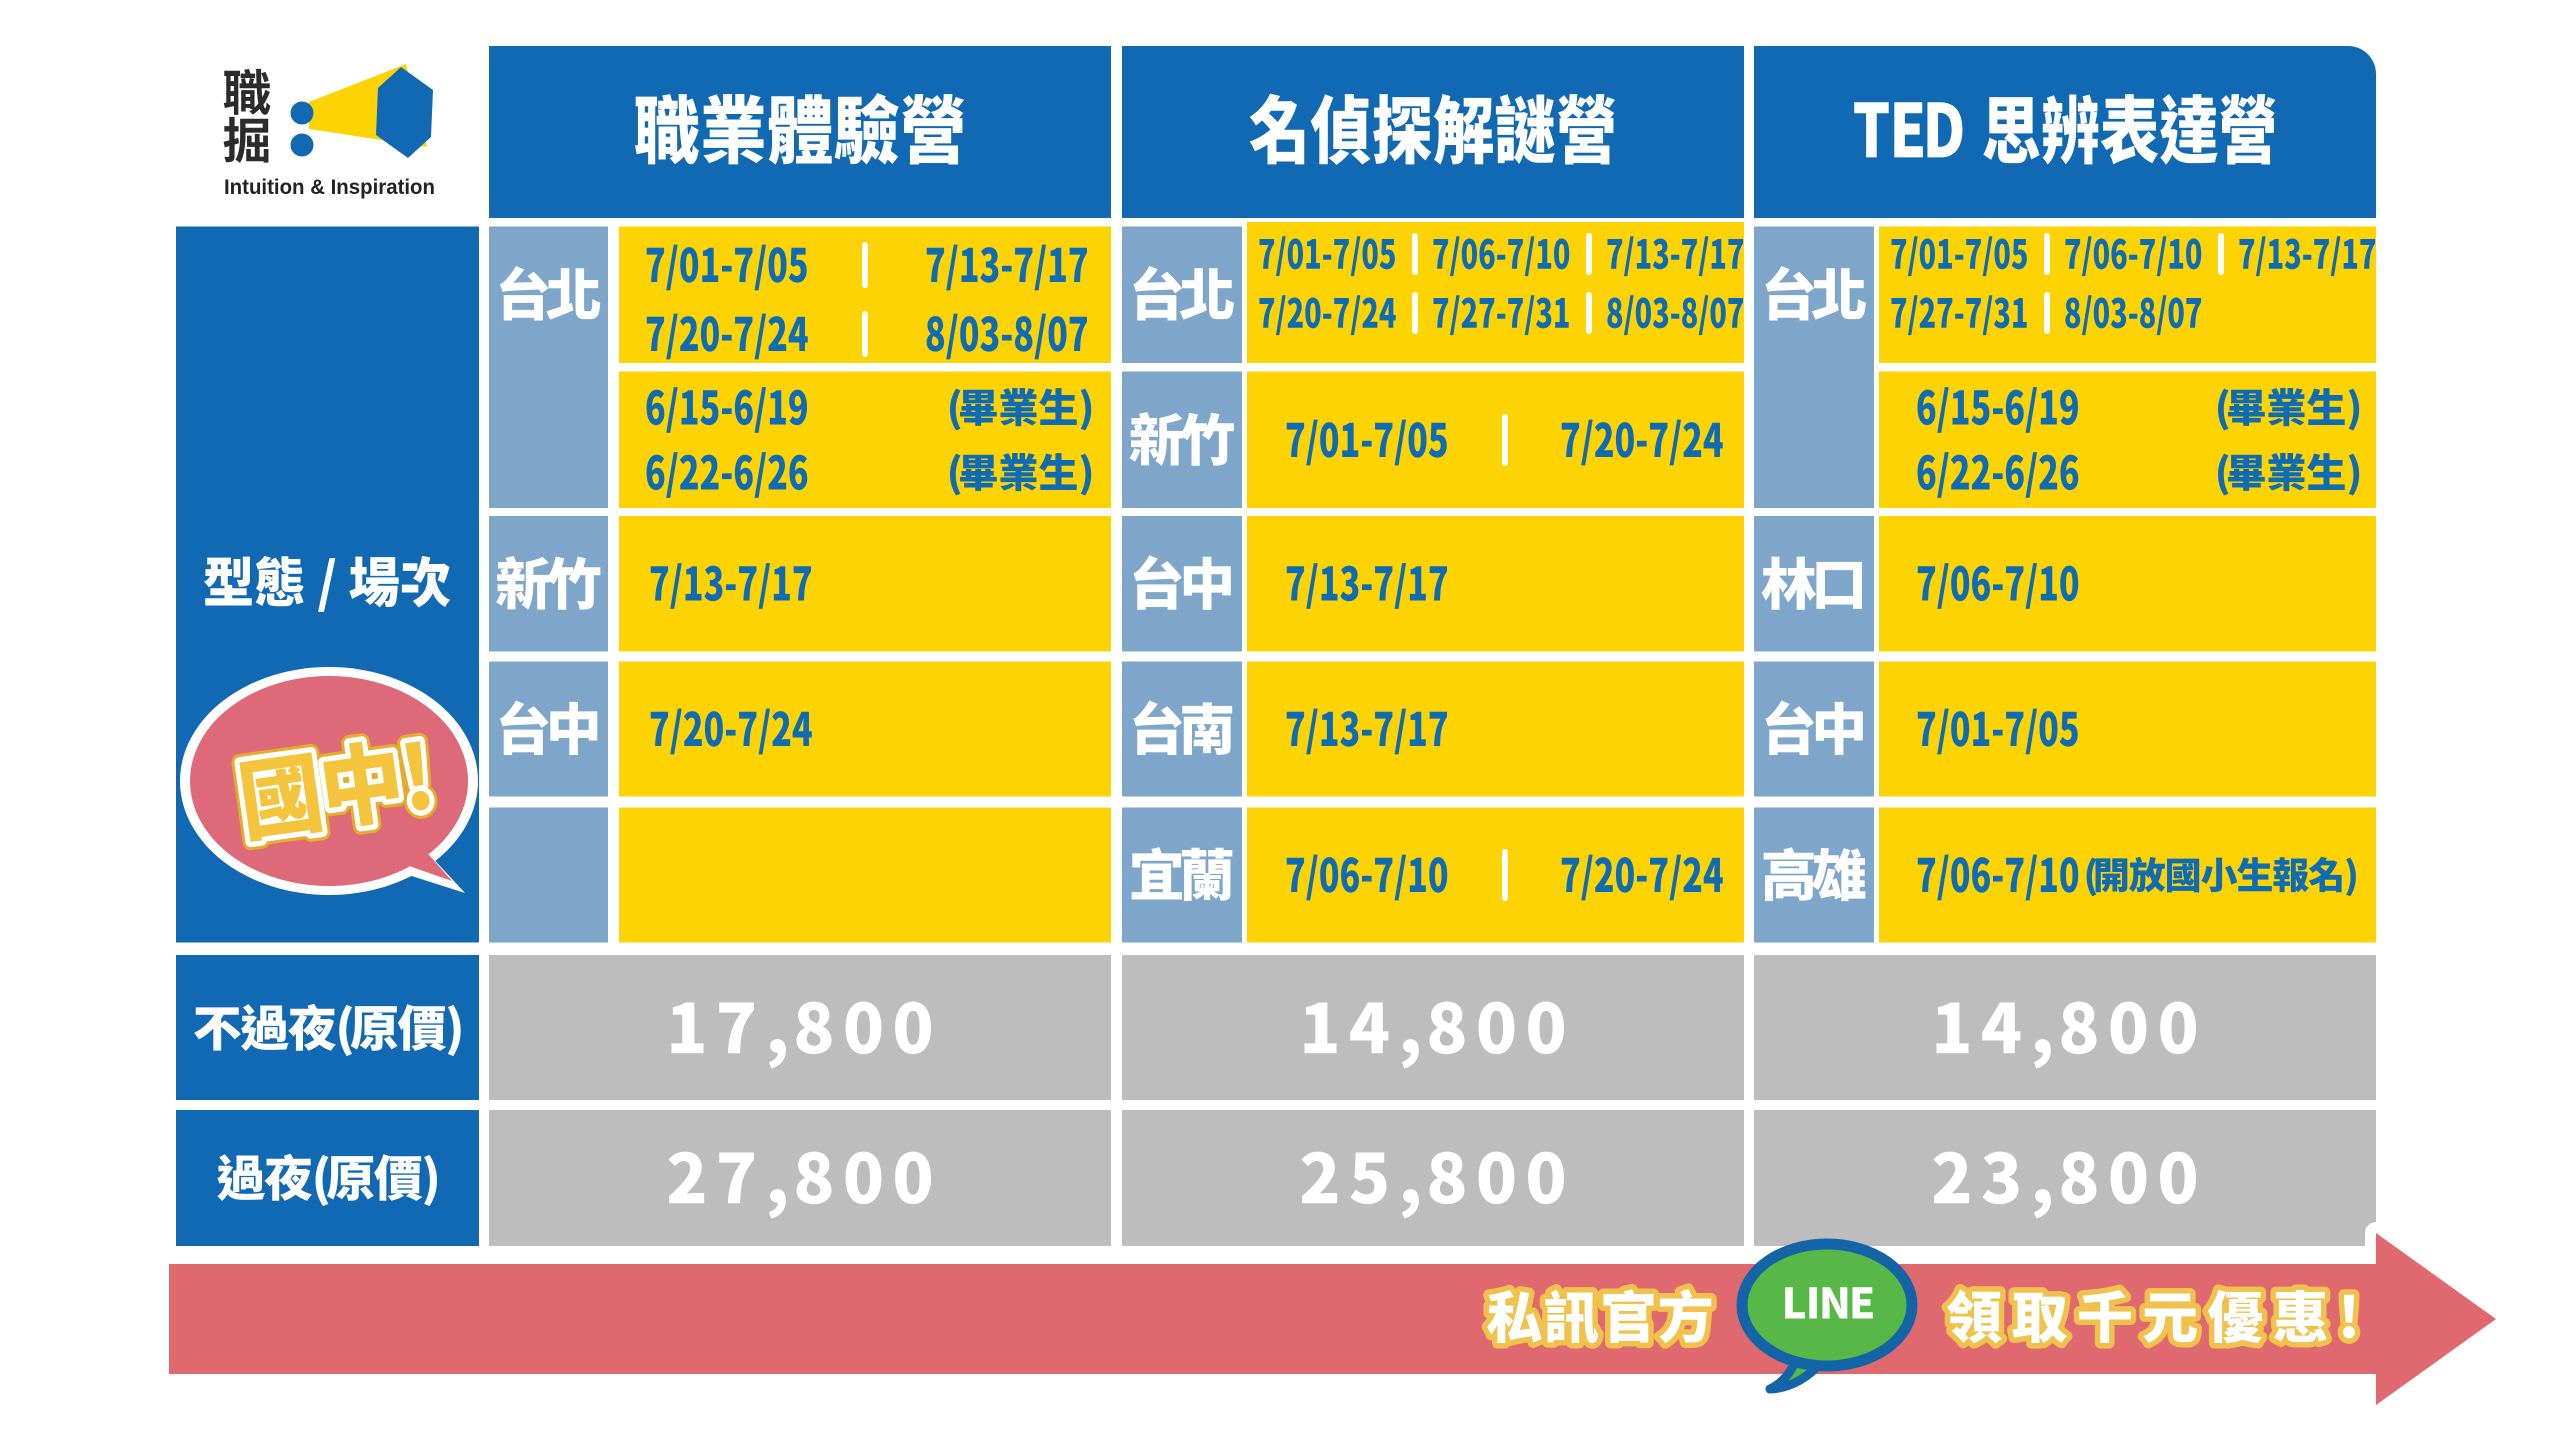  What do you see at coordinates (329, 187) in the screenshot?
I see `svg-text: Intuition & Inspiration` at bounding box center [329, 187].